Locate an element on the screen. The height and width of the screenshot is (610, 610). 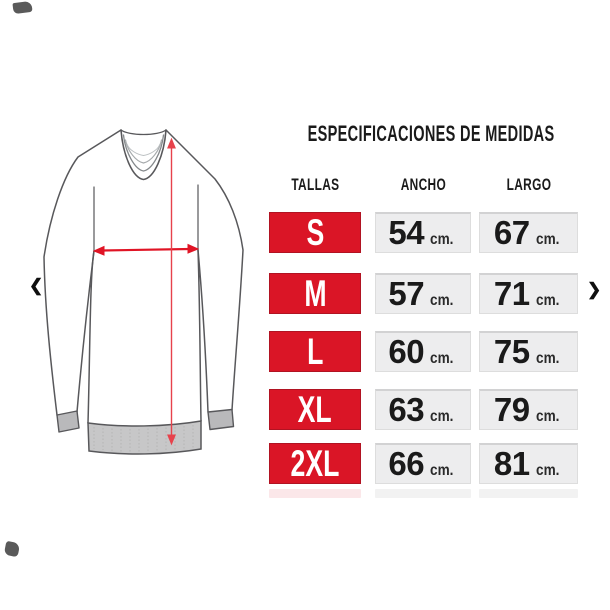
column-header-largo: LARGO is located at coordinates (528, 184).